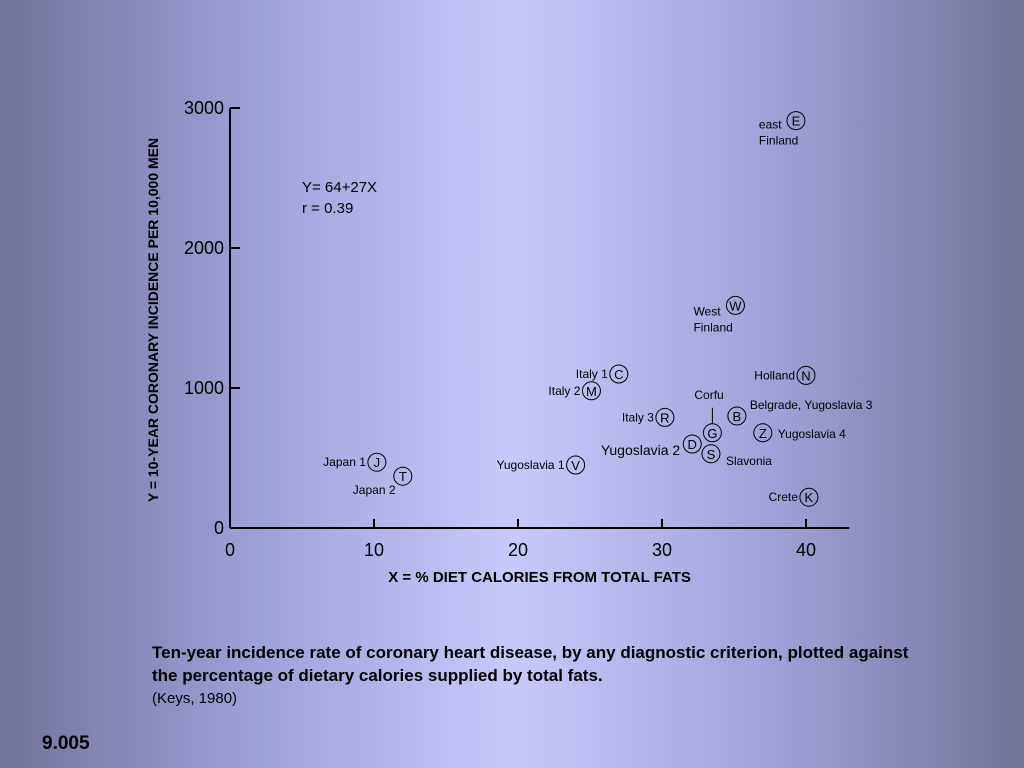 The height and width of the screenshot is (768, 1024). Describe the element at coordinates (662, 550) in the screenshot. I see `x-tick-label: 30` at that location.